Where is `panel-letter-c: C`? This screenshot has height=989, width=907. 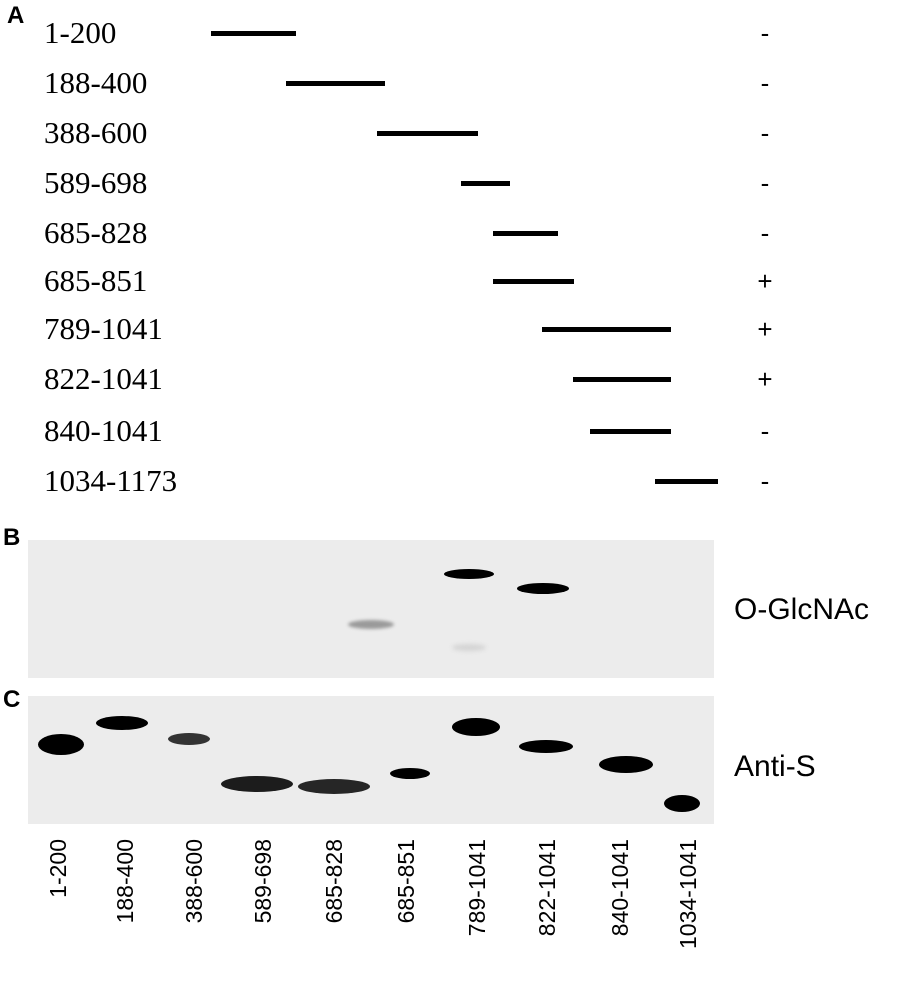
panel-letter-c: C is located at coordinates (12, 699).